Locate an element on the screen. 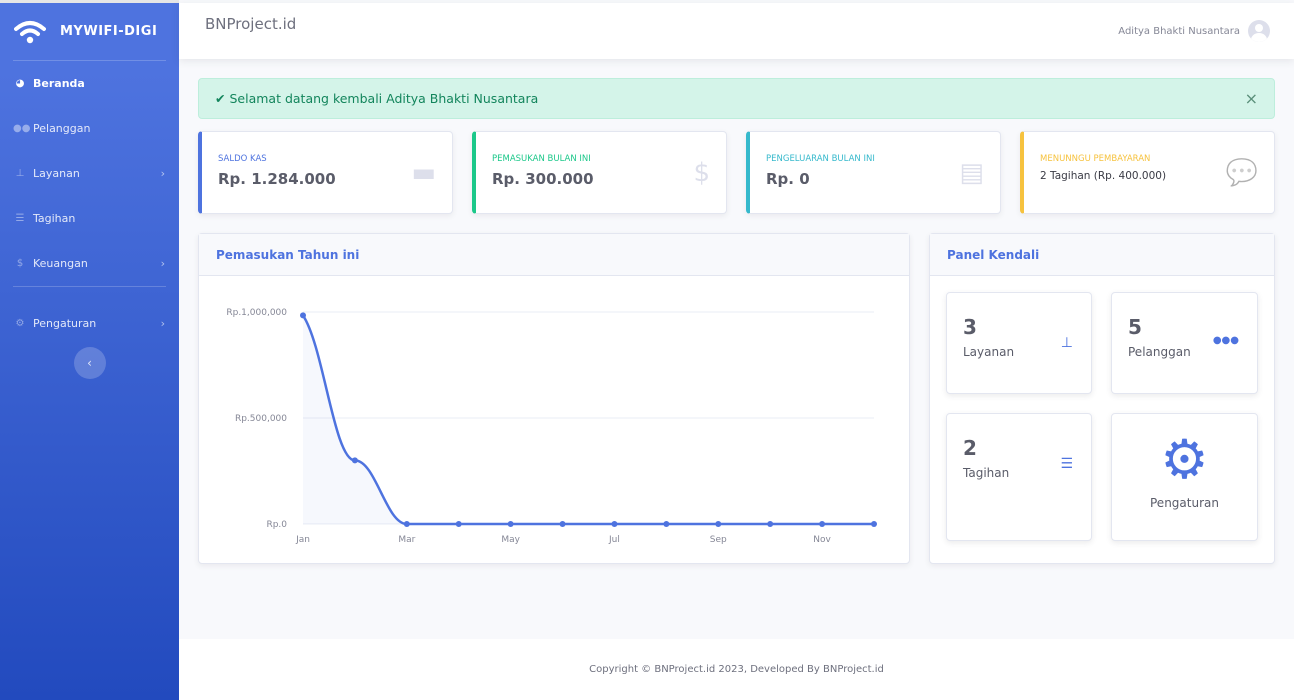  sidebar-item-tagihan: ☰ Tagihan is located at coordinates (89, 218).